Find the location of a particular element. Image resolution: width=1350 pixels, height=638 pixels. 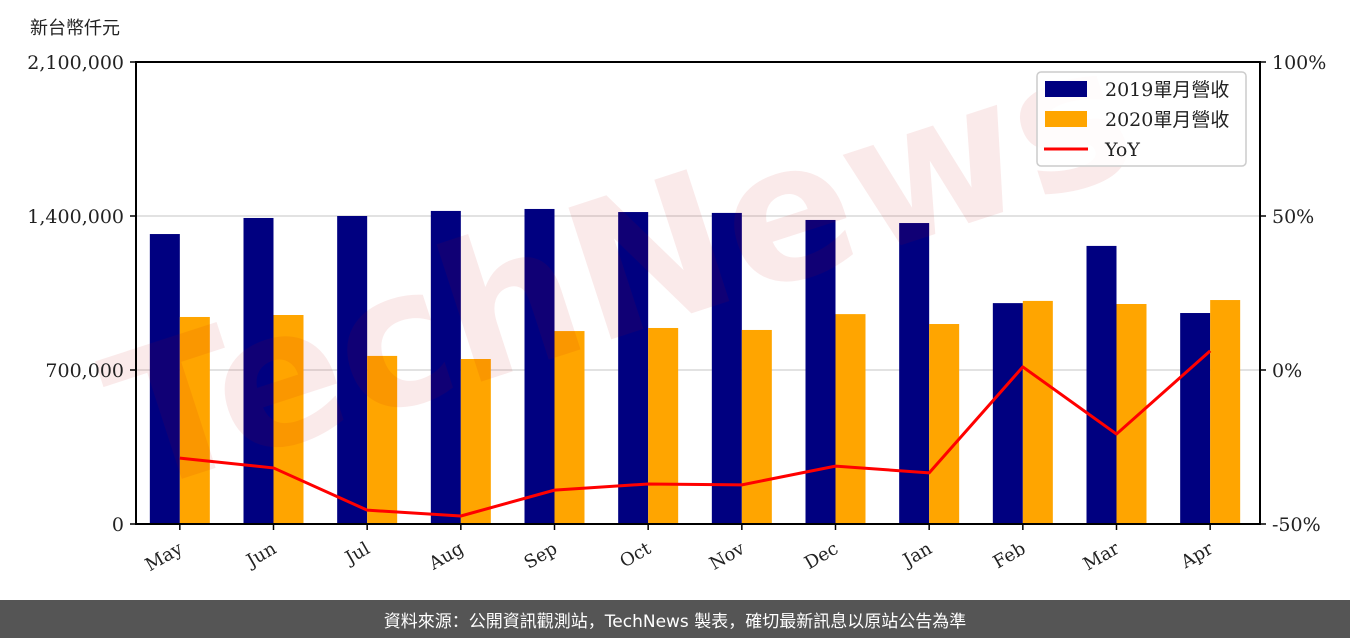

right-tick-label: -50% is located at coordinates (1296, 525).